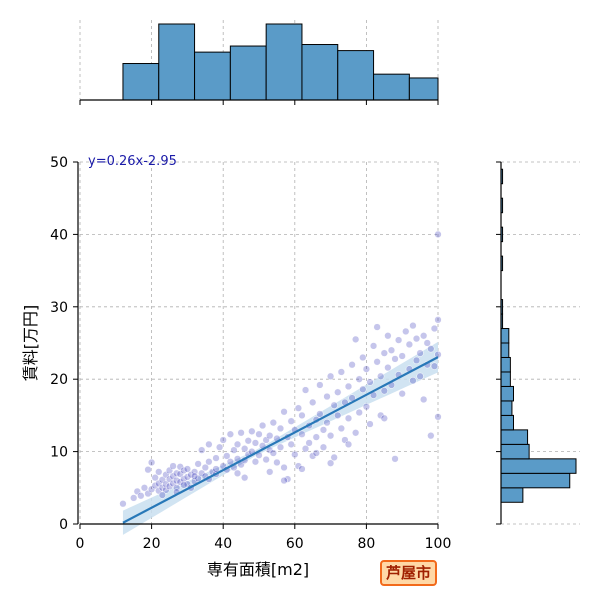 This screenshot has height=600, width=600. I want to click on x-tick-label: 0, so click(80, 544).